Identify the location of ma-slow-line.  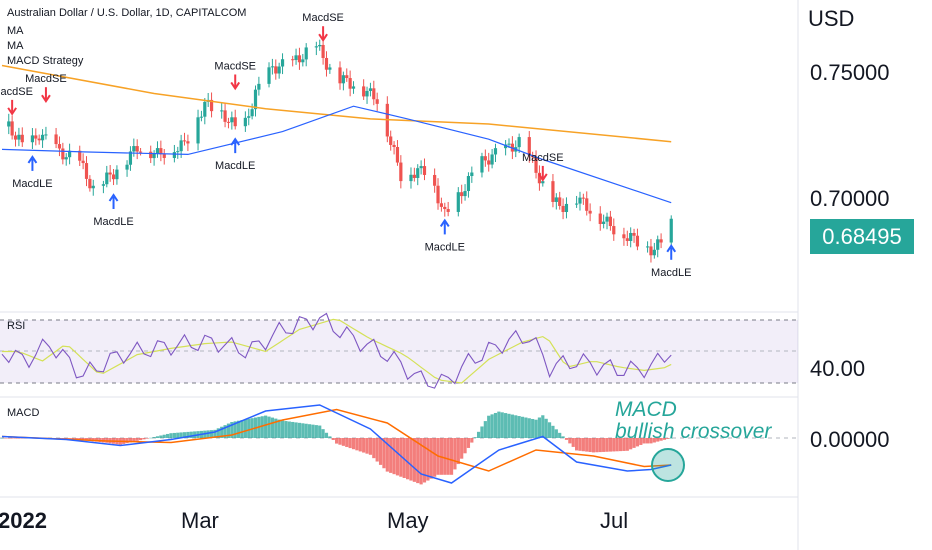
(336, 103).